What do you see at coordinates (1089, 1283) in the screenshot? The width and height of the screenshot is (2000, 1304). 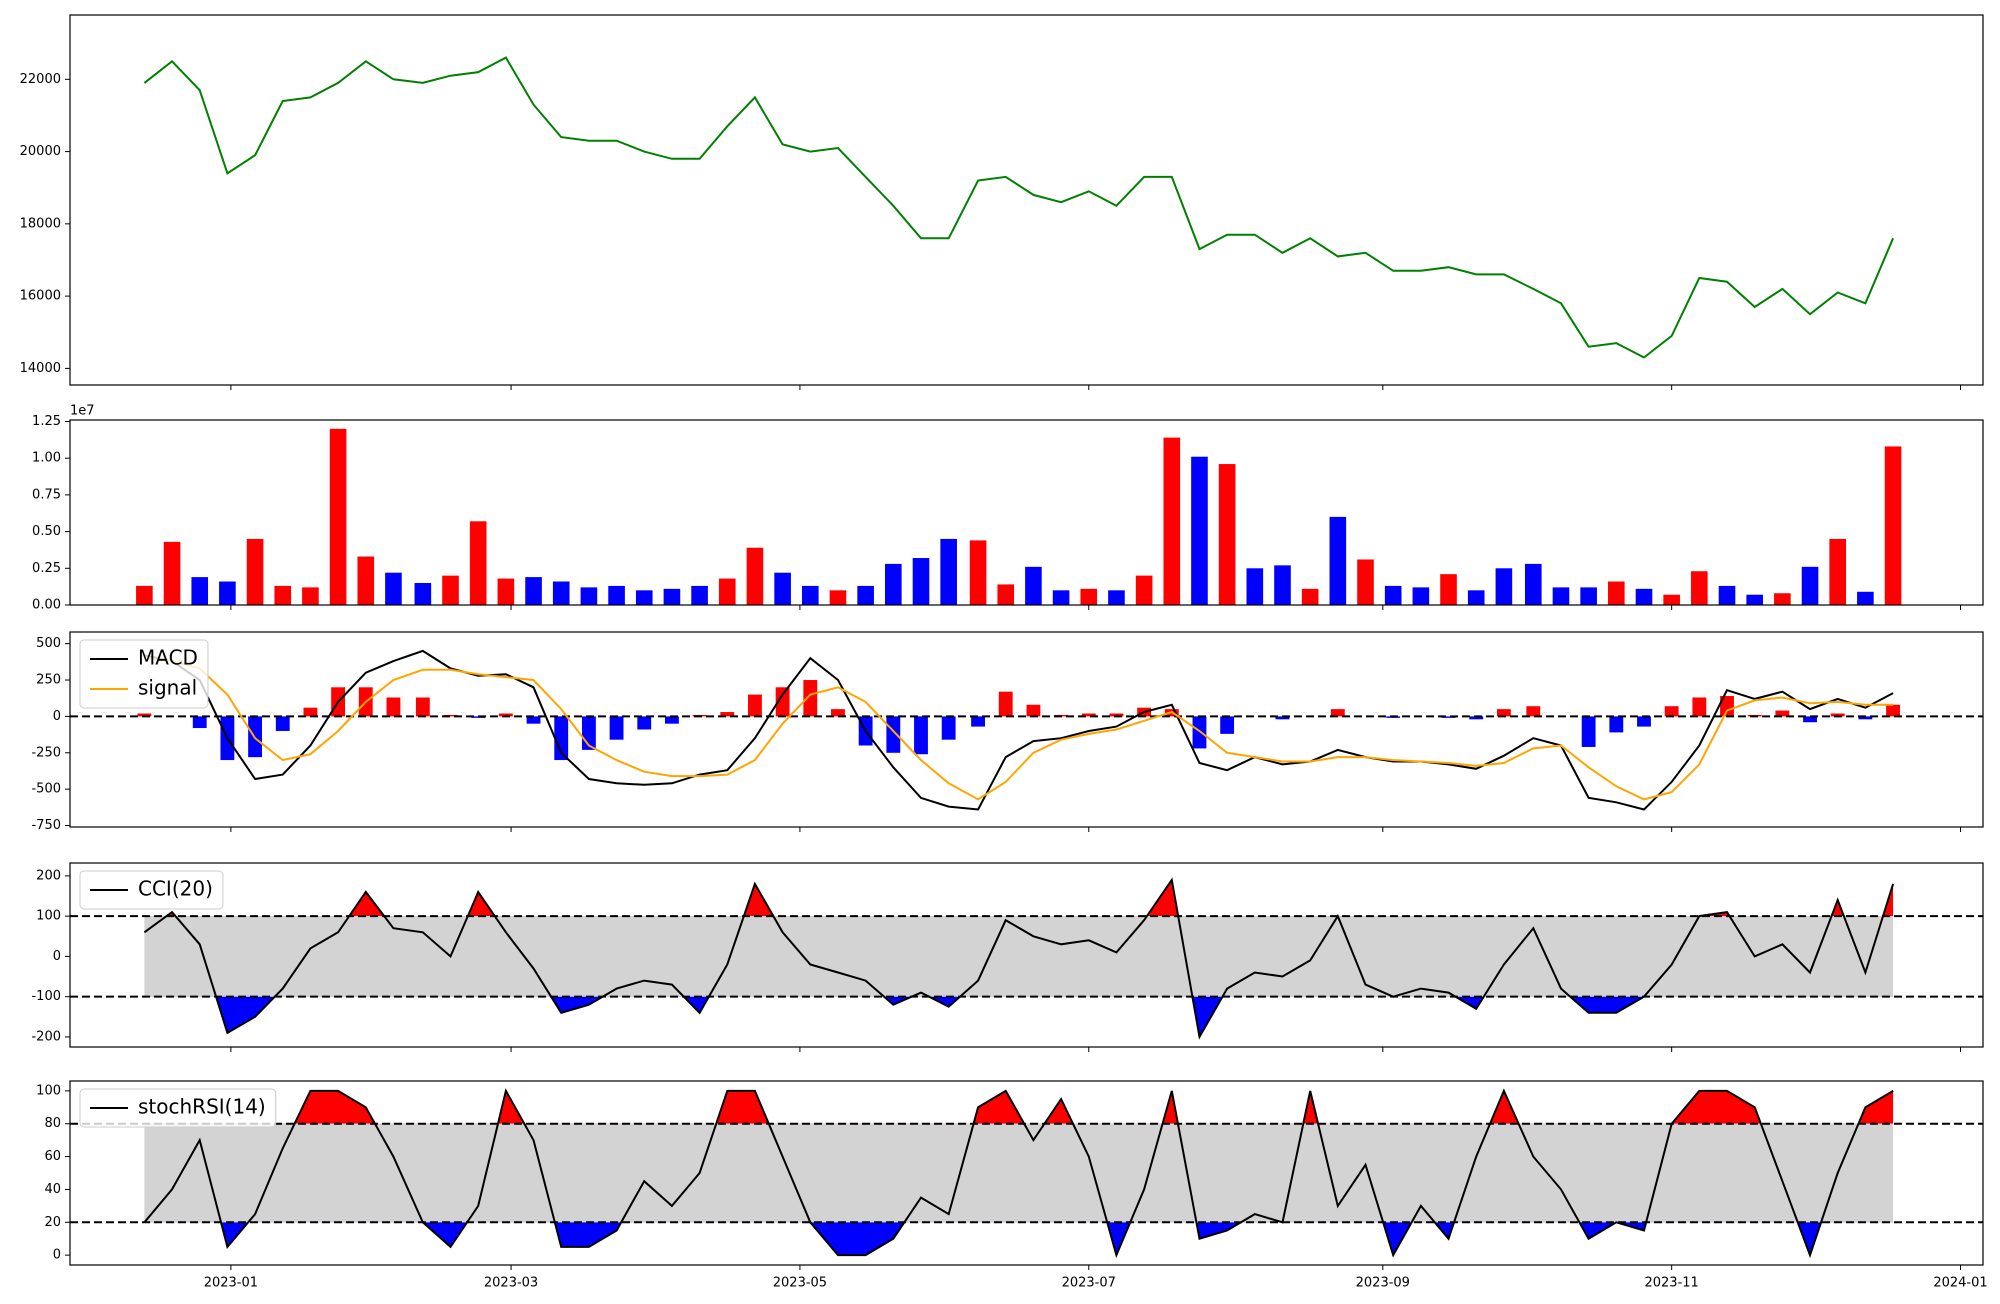 I see `x-tick-label: 2023-07` at bounding box center [1089, 1283].